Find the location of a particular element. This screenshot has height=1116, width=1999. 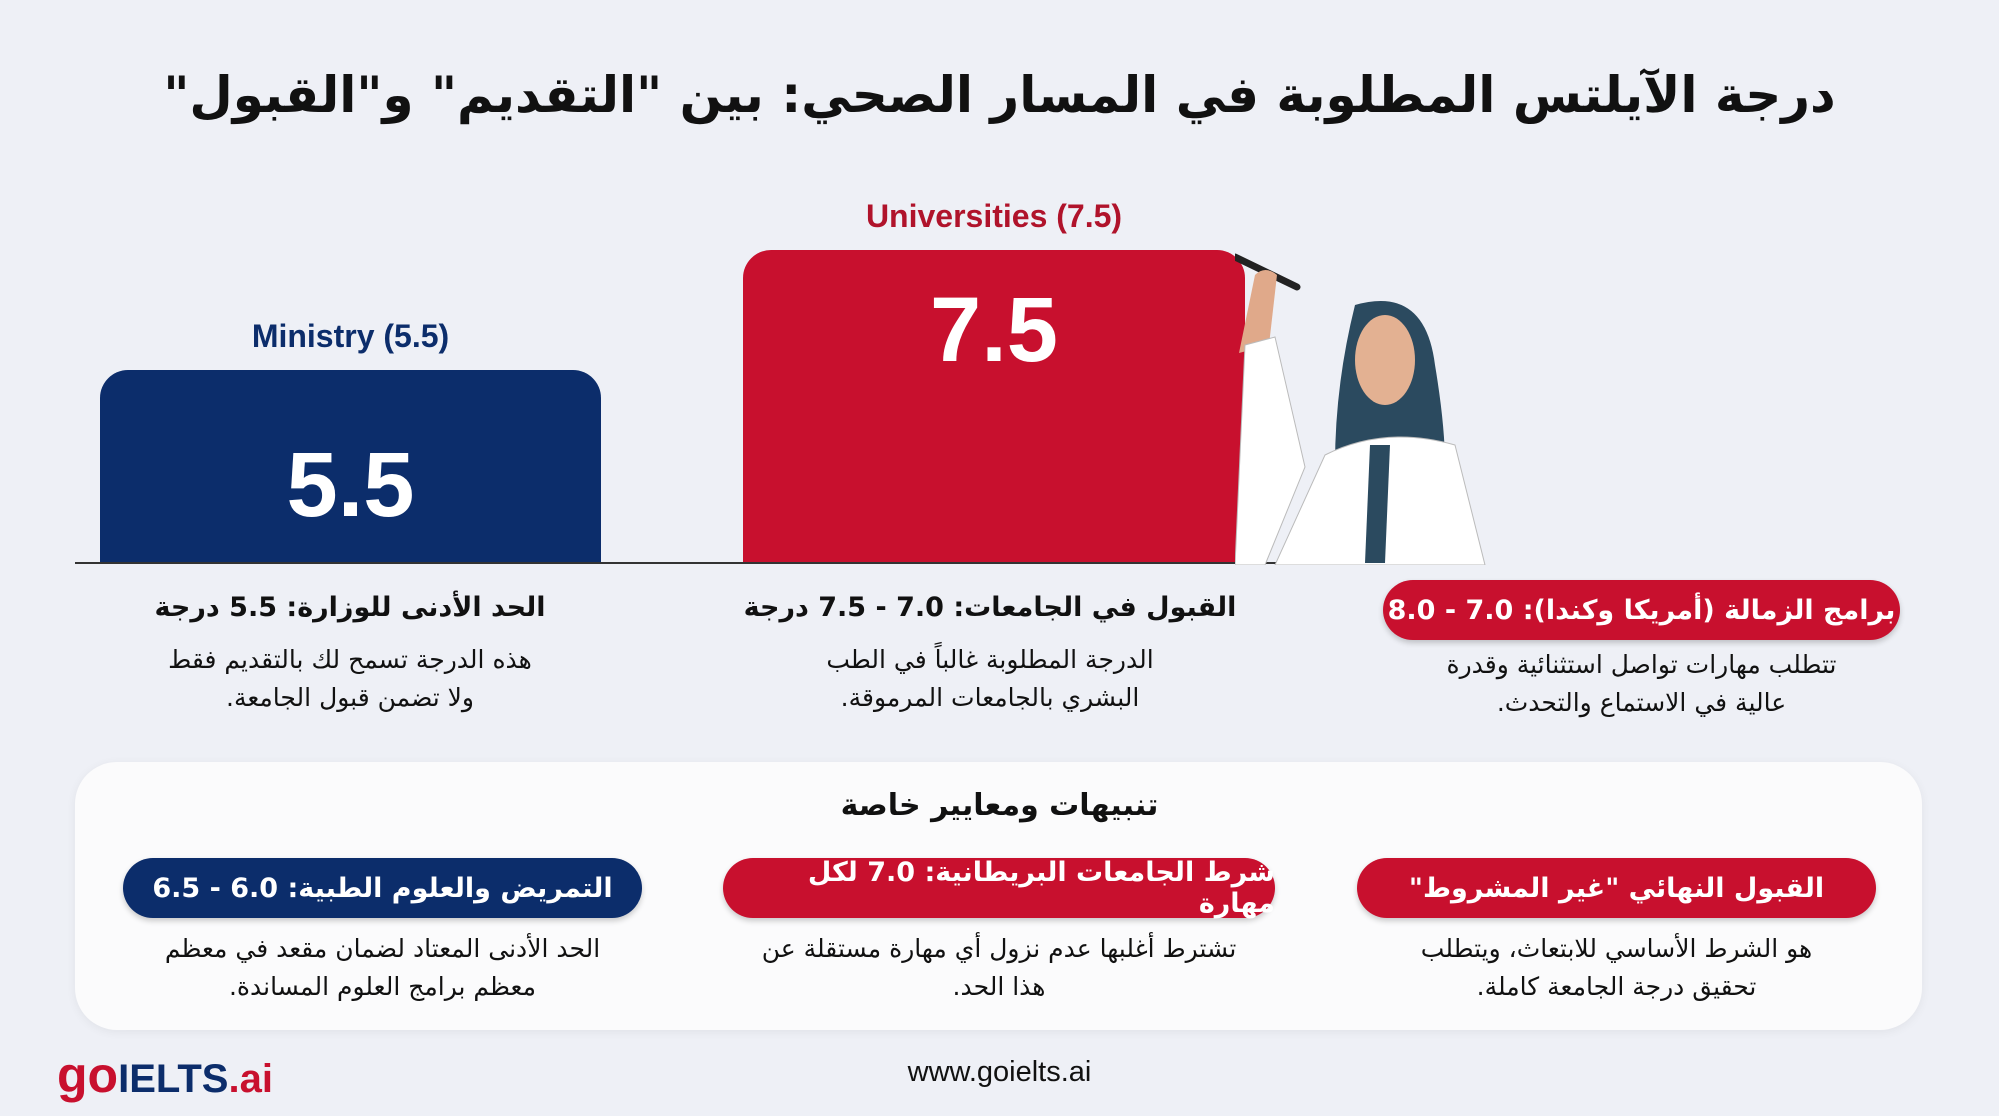

website-url: www.goielts.ai is located at coordinates (999, 1072).